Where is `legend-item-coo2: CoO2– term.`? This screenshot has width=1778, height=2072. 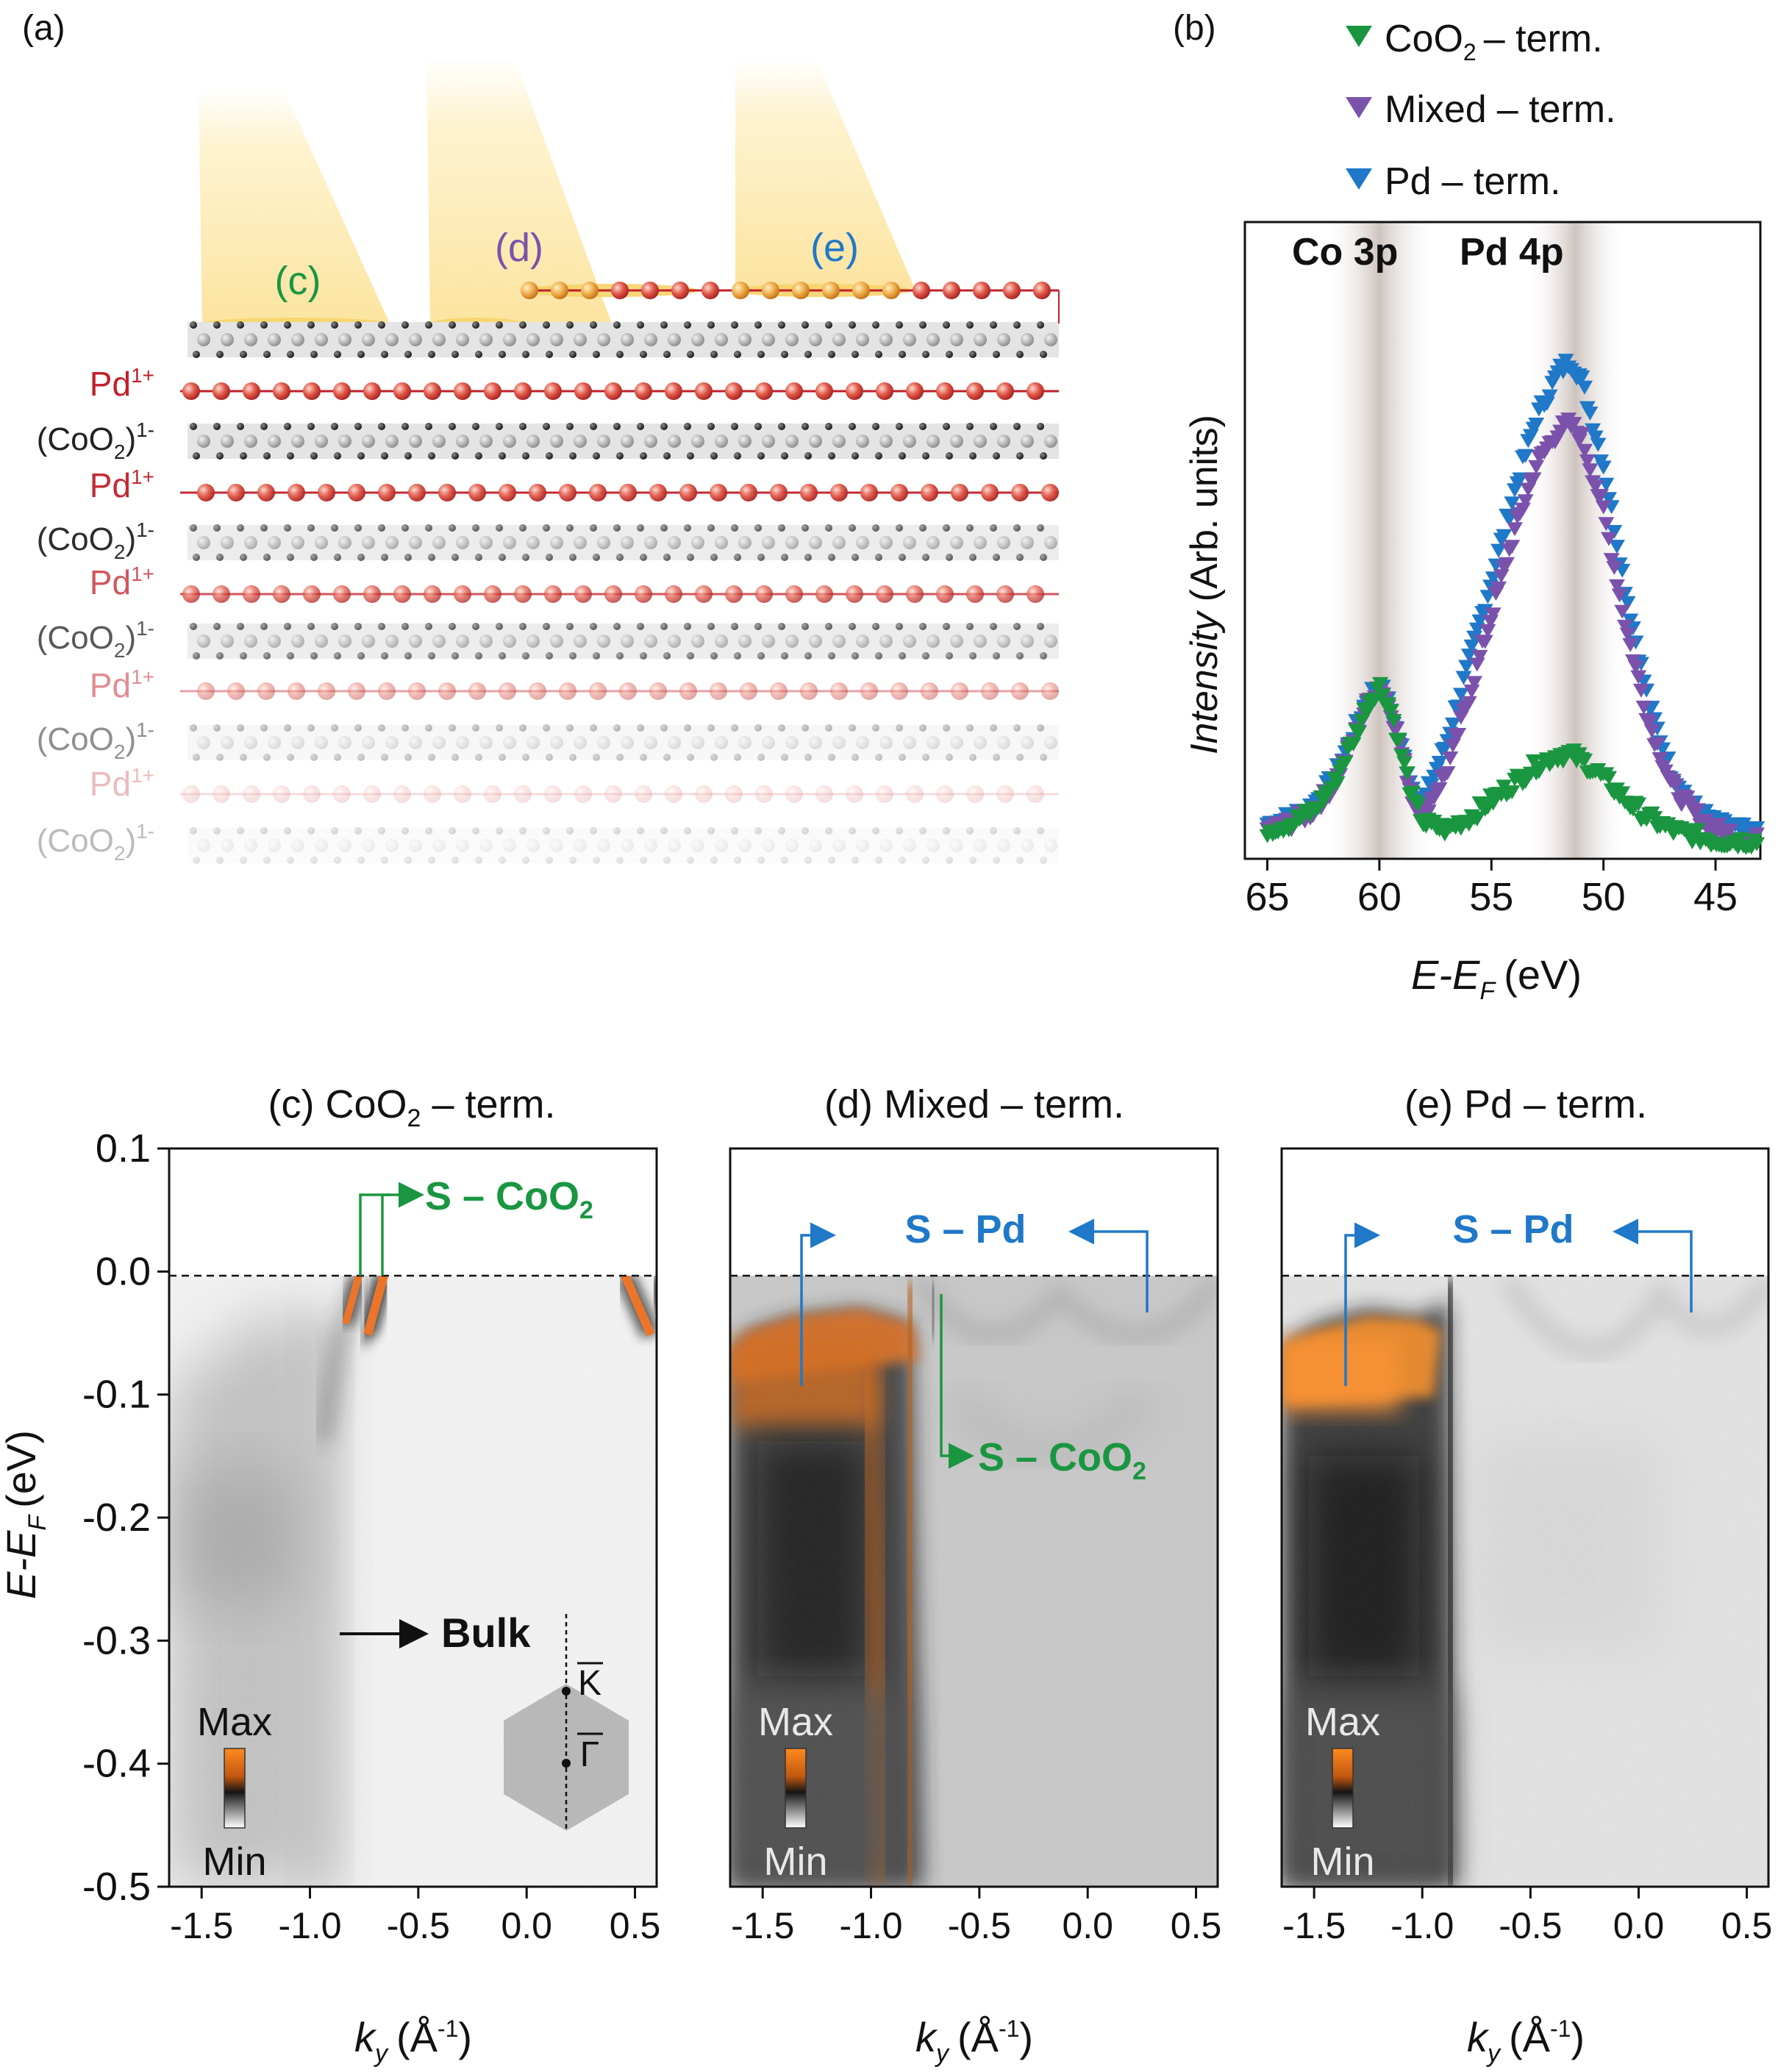 legend-item-coo2: CoO2– term. is located at coordinates (1474, 41).